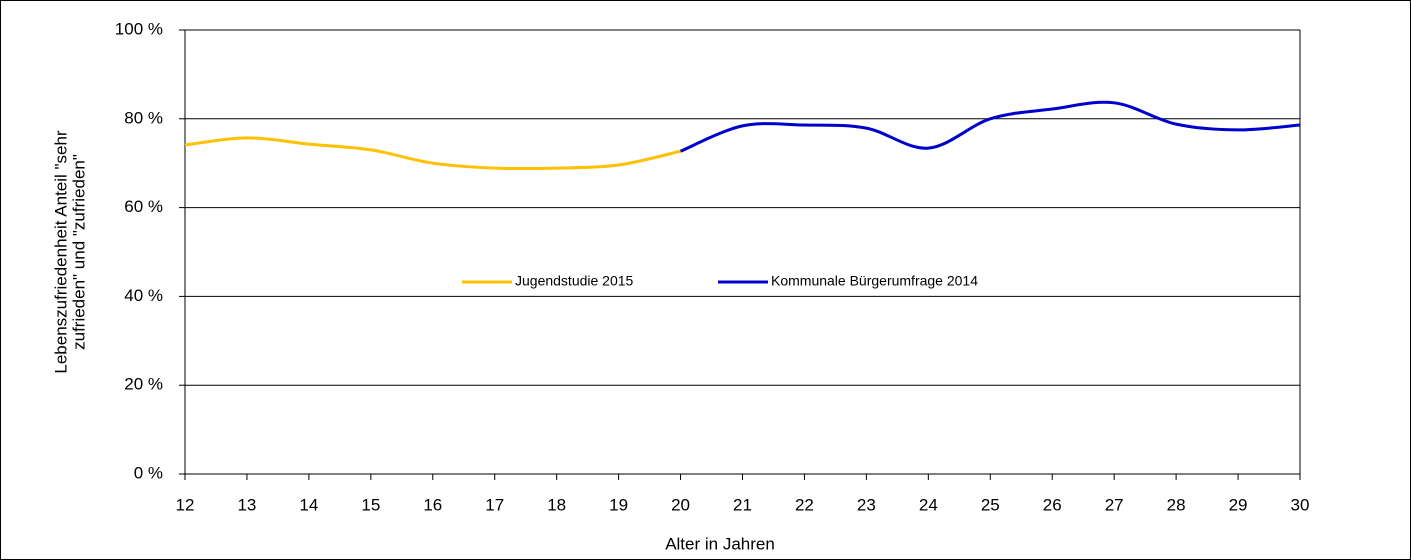 Image resolution: width=1411 pixels, height=560 pixels. Describe the element at coordinates (574, 281) in the screenshot. I see `legend-label: Jugendstudie 2015` at that location.